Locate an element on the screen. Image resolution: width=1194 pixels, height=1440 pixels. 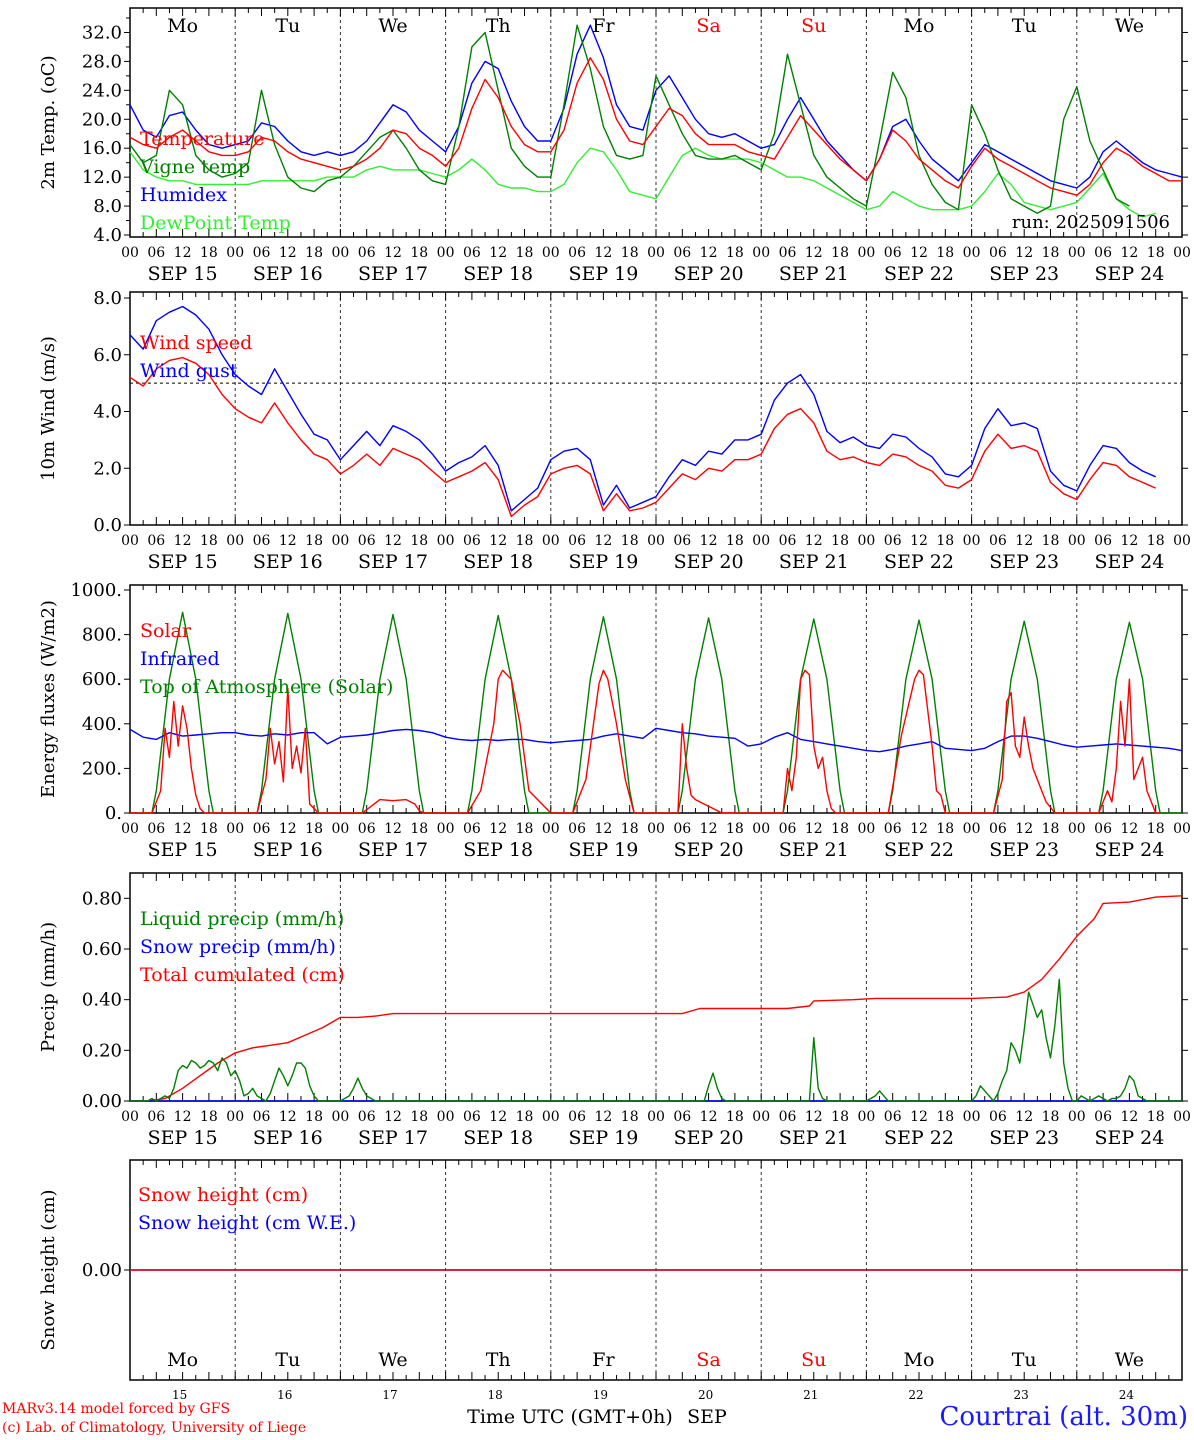
legend-entry: Solar is located at coordinates (166, 631).